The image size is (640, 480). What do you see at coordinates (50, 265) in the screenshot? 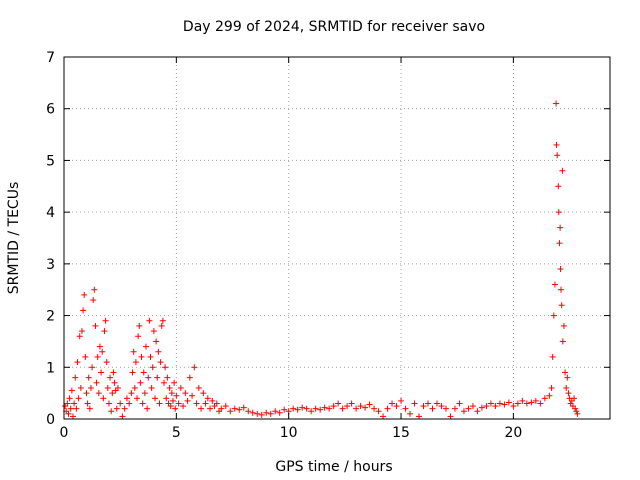
I see `y-tick-label: 3` at bounding box center [50, 265].